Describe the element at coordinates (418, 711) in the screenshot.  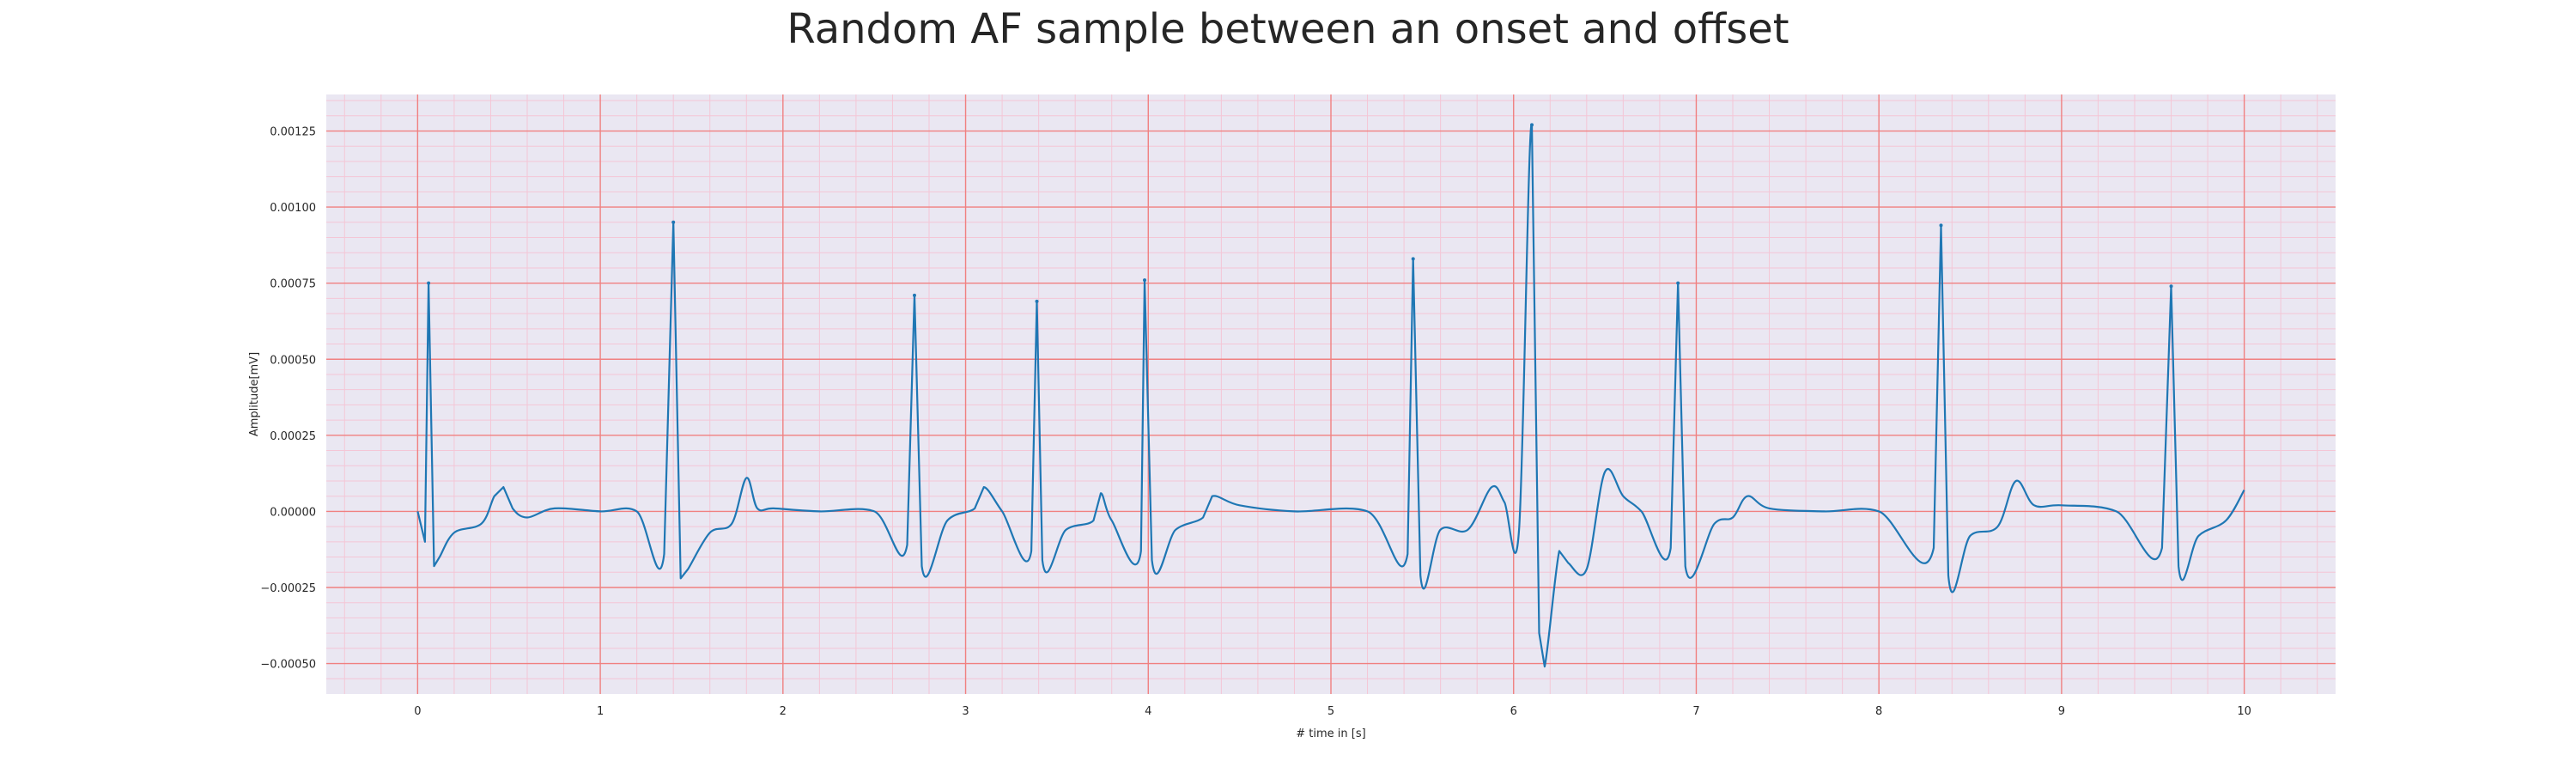
I see `x-tick-label: 0` at that location.